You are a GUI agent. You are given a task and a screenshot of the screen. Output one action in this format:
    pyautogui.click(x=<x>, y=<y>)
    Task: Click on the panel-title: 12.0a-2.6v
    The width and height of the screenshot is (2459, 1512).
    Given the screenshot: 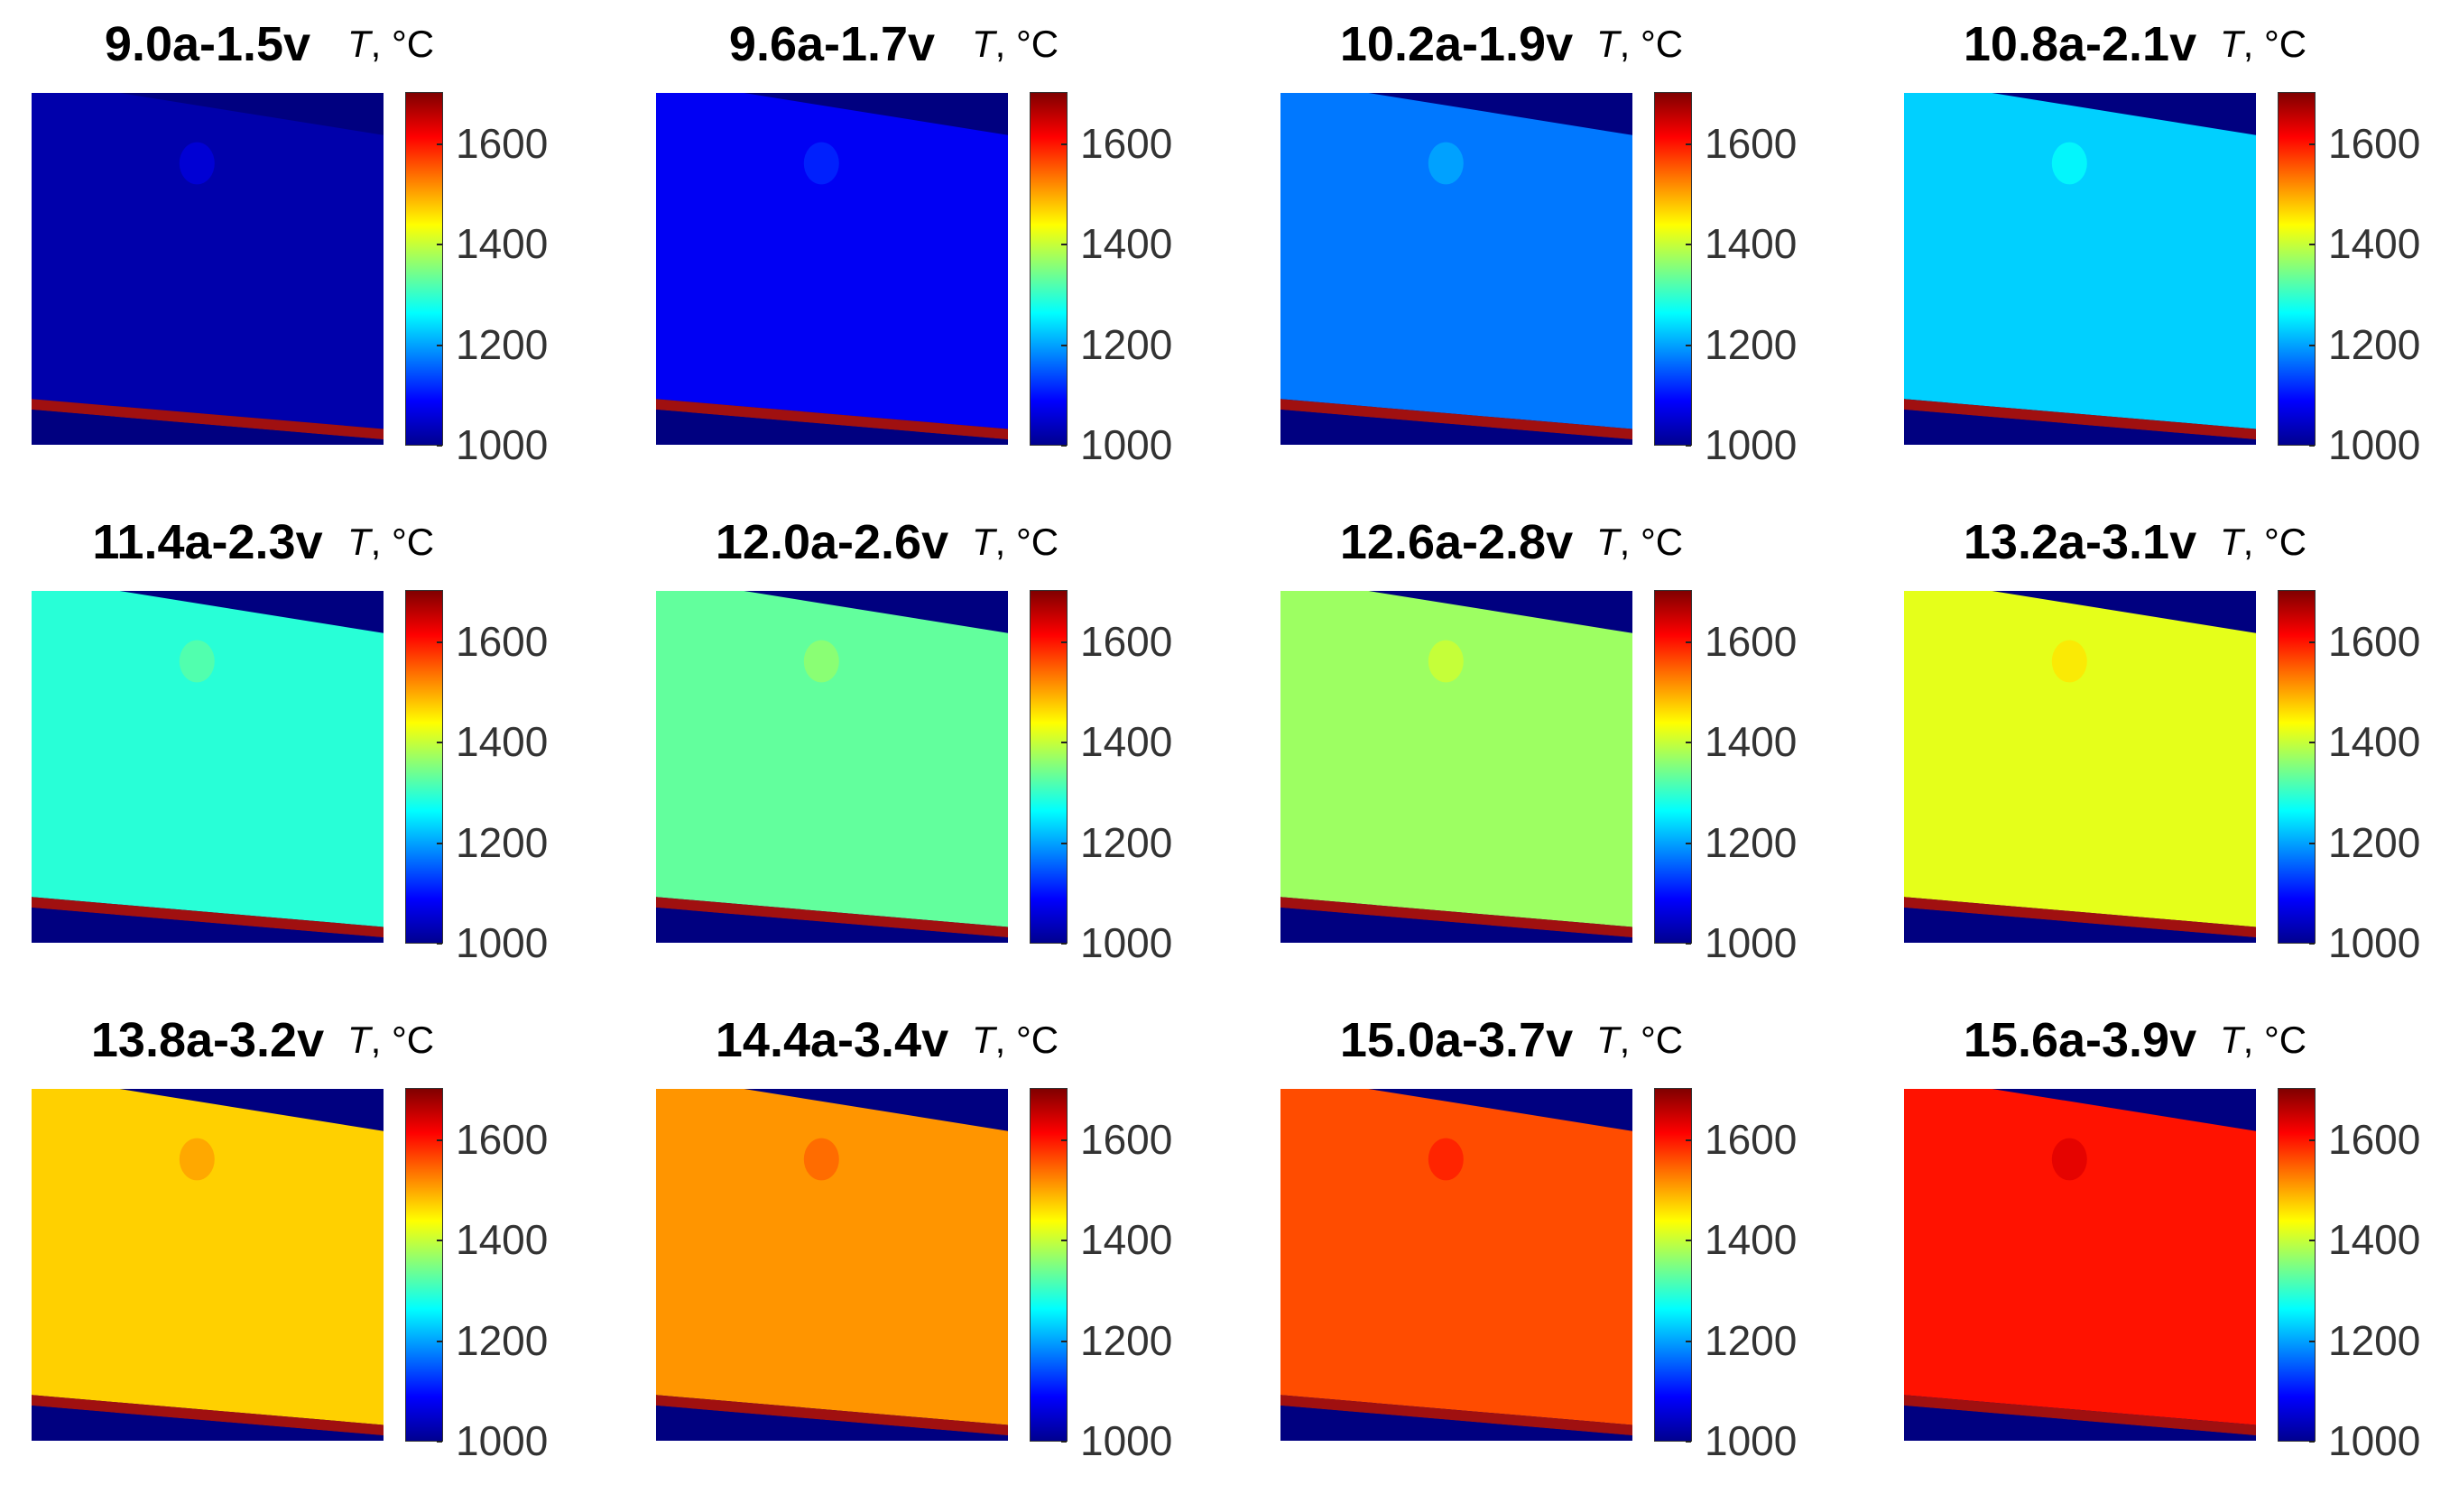 What is the action you would take?
    pyautogui.click(x=832, y=542)
    